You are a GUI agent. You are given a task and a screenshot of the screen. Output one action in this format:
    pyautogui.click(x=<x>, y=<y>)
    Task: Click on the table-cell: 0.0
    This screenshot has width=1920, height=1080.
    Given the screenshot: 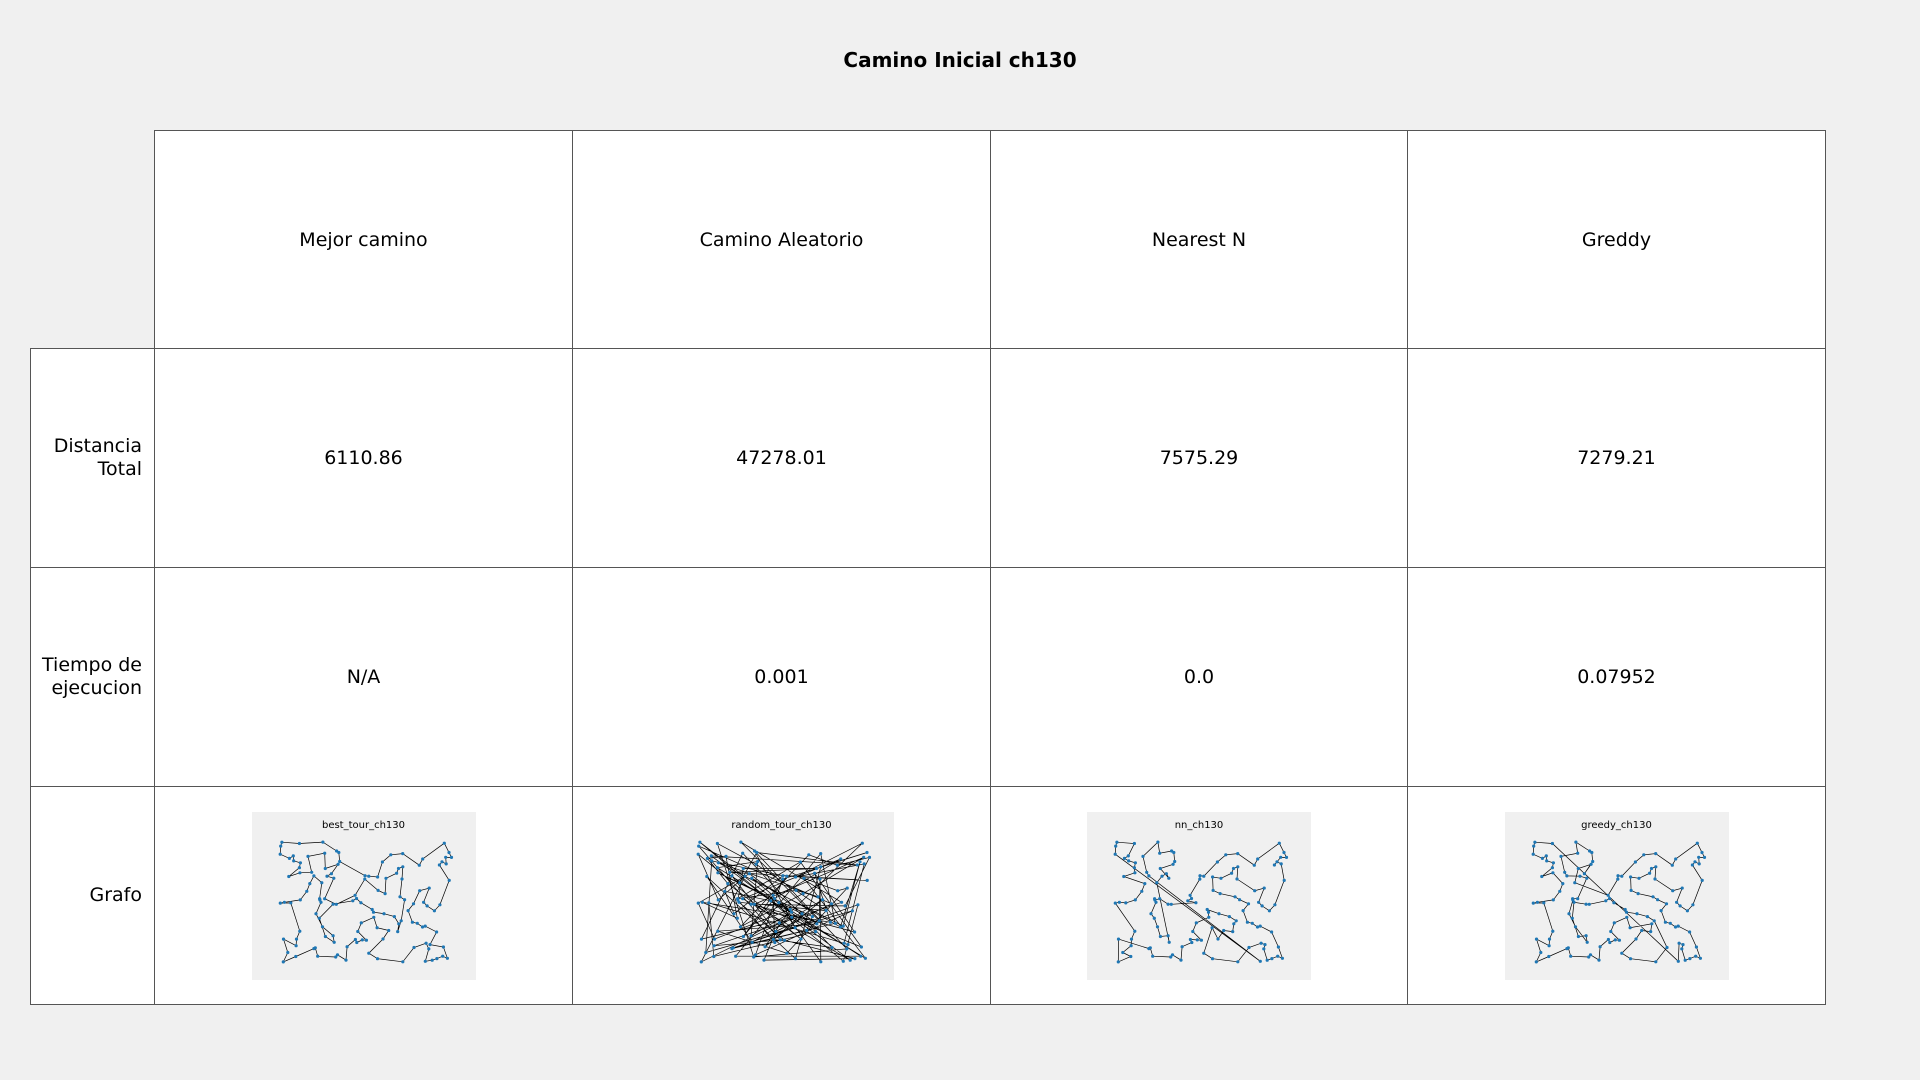 What is the action you would take?
    pyautogui.click(x=1199, y=677)
    